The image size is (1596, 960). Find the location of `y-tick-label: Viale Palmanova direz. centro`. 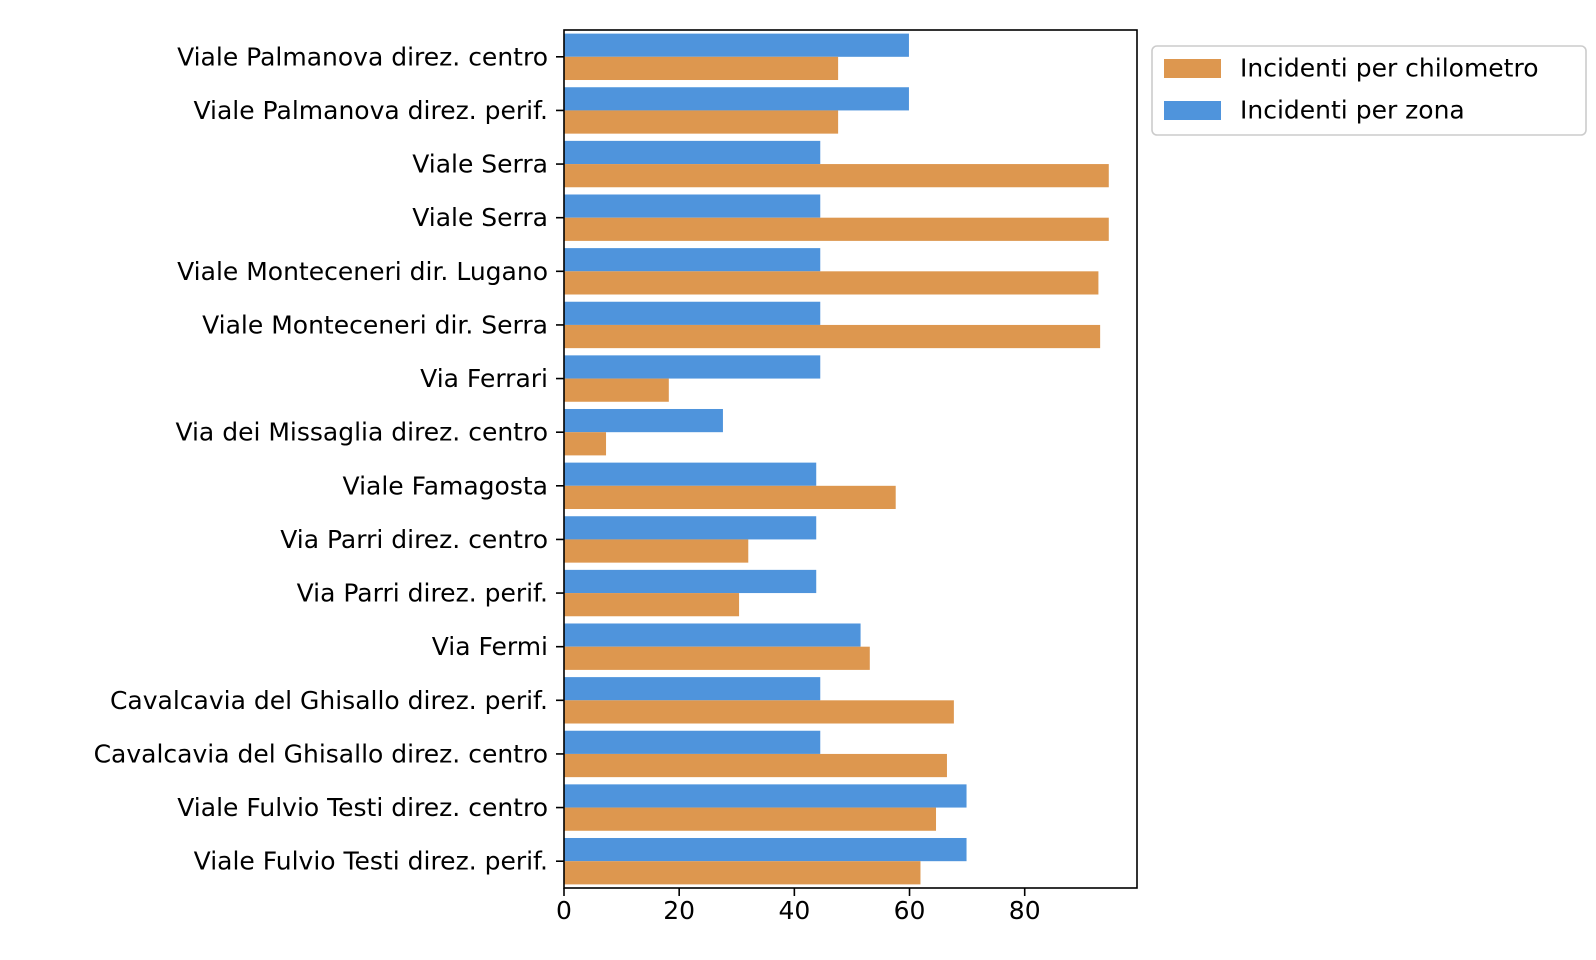

y-tick-label: Viale Palmanova direz. centro is located at coordinates (362, 56).